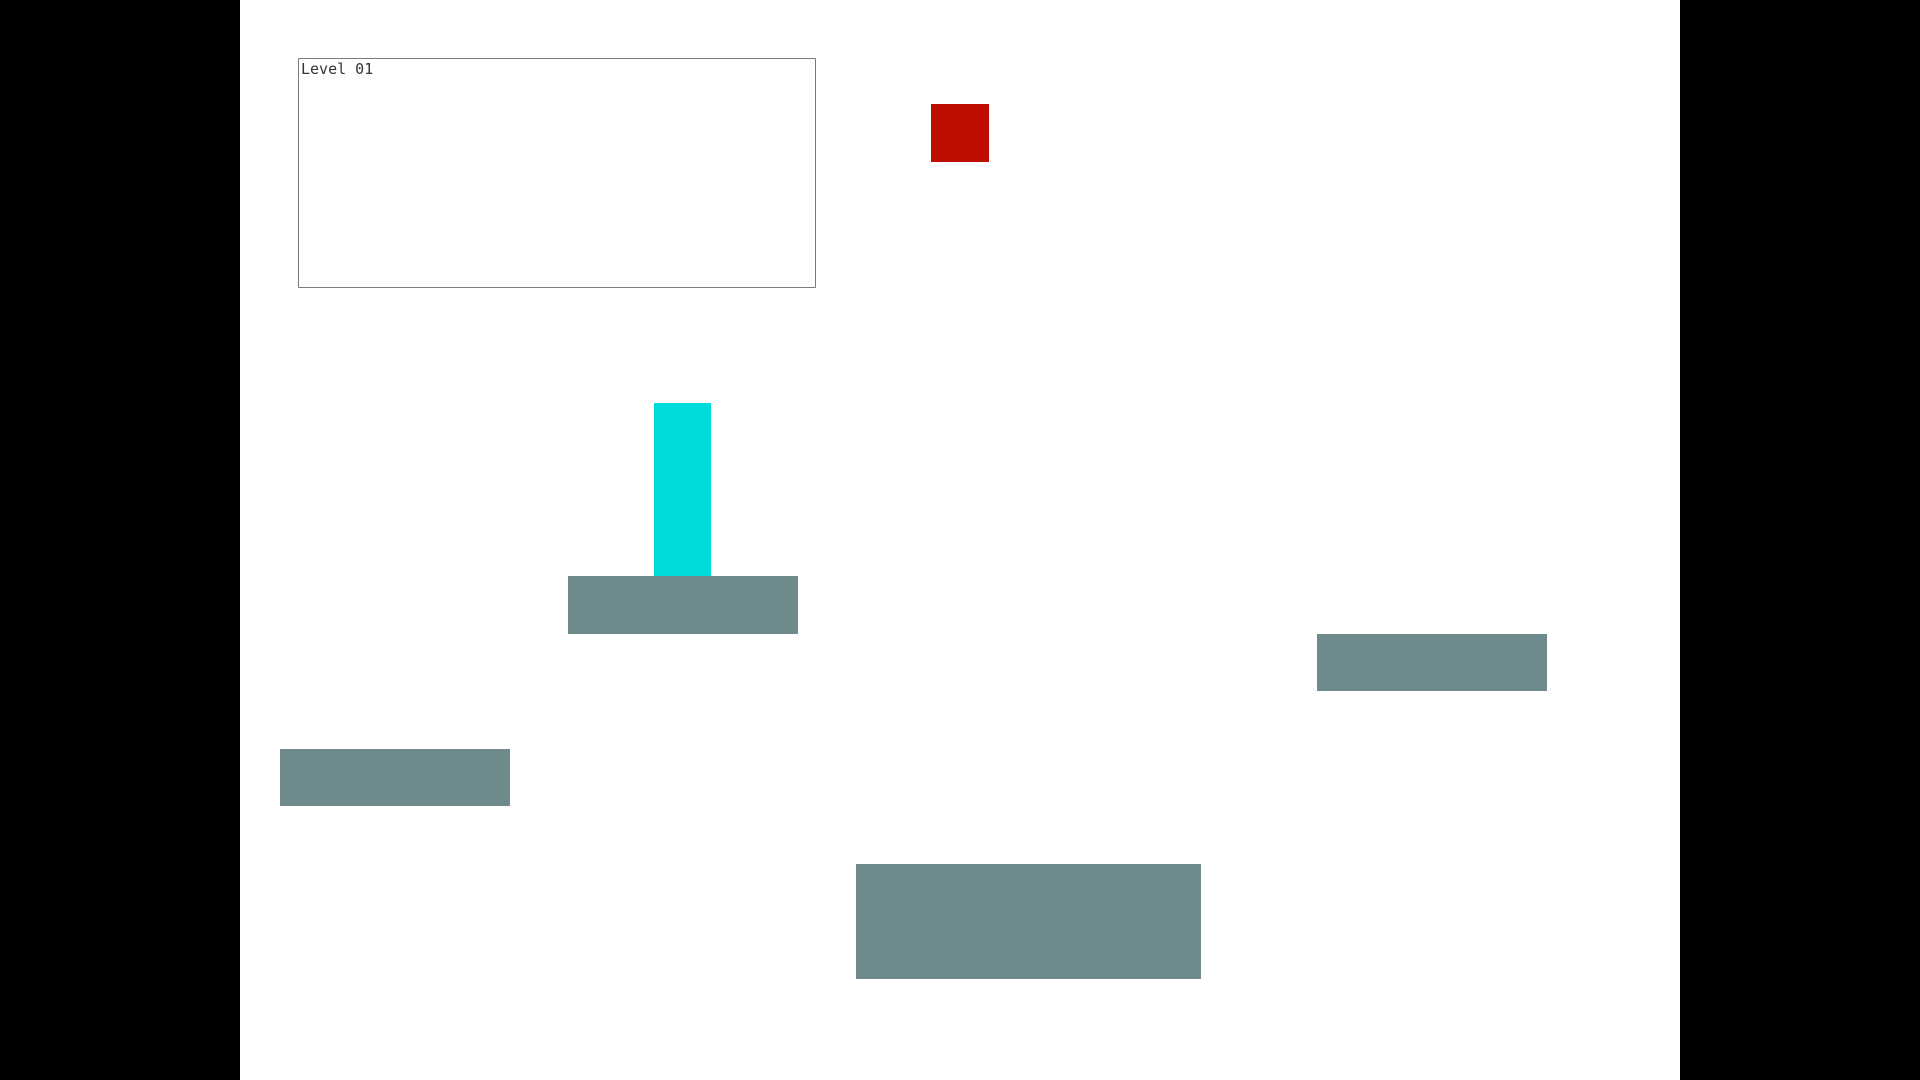 Image resolution: width=1920 pixels, height=1080 pixels. What do you see at coordinates (960, 133) in the screenshot?
I see `goal-block` at bounding box center [960, 133].